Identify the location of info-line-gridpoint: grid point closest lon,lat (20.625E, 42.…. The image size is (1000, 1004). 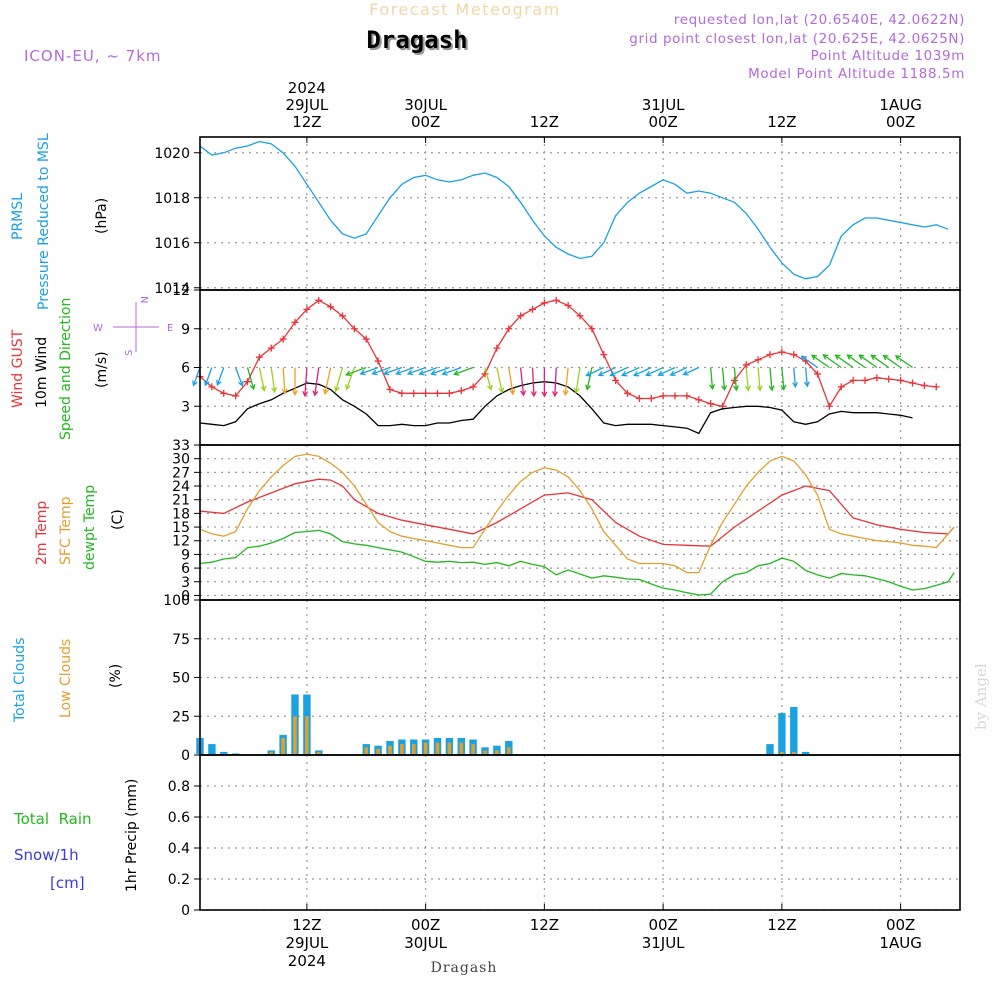
(797, 39).